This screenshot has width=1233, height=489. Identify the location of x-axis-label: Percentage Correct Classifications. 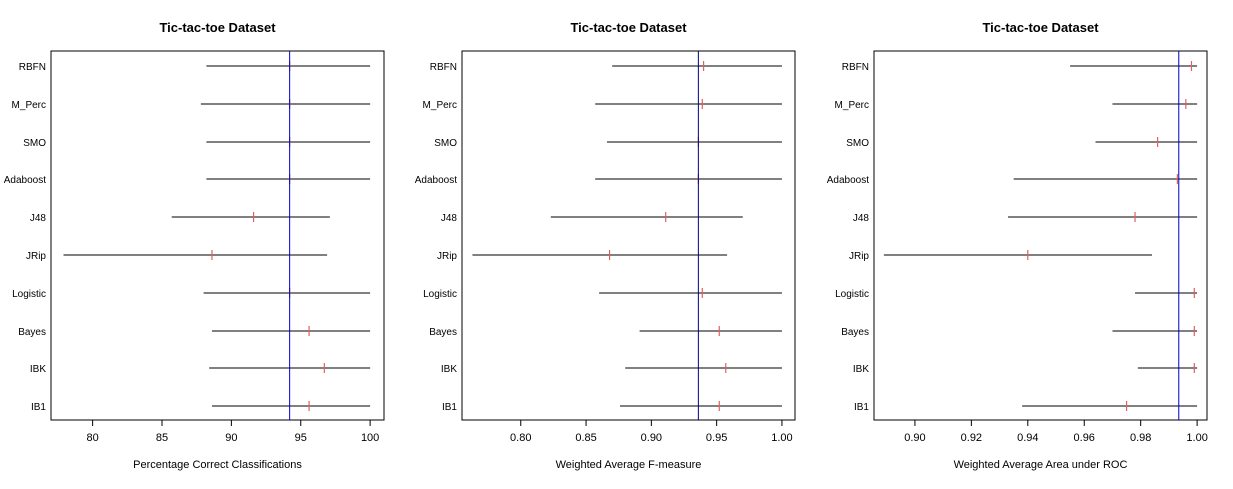
(217, 465).